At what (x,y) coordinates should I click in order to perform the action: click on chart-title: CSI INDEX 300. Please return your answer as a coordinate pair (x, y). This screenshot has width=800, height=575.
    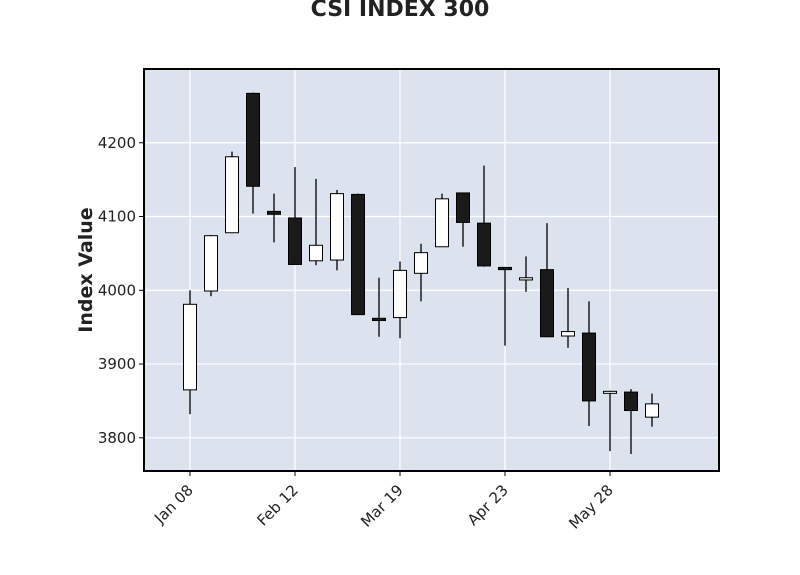
    Looking at the image, I should click on (400, 11).